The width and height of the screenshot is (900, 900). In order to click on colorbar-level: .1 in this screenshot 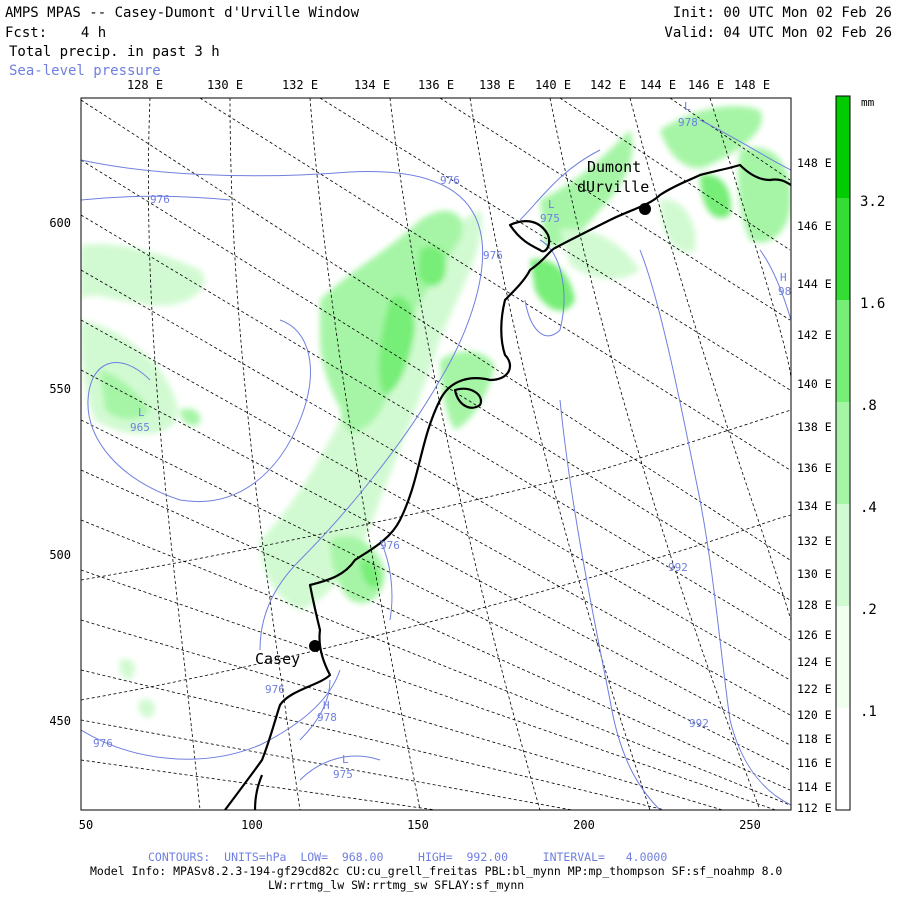, I will do `click(868, 712)`.